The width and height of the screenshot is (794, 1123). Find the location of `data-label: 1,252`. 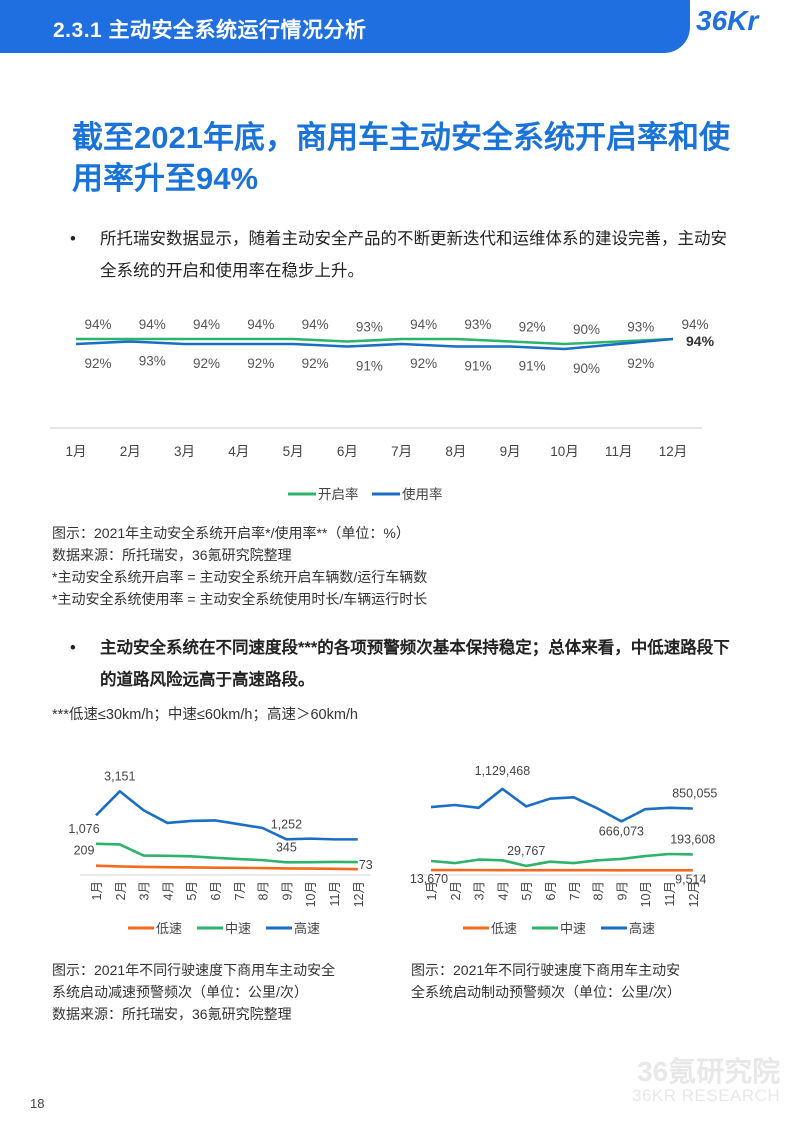

data-label: 1,252 is located at coordinates (286, 824).